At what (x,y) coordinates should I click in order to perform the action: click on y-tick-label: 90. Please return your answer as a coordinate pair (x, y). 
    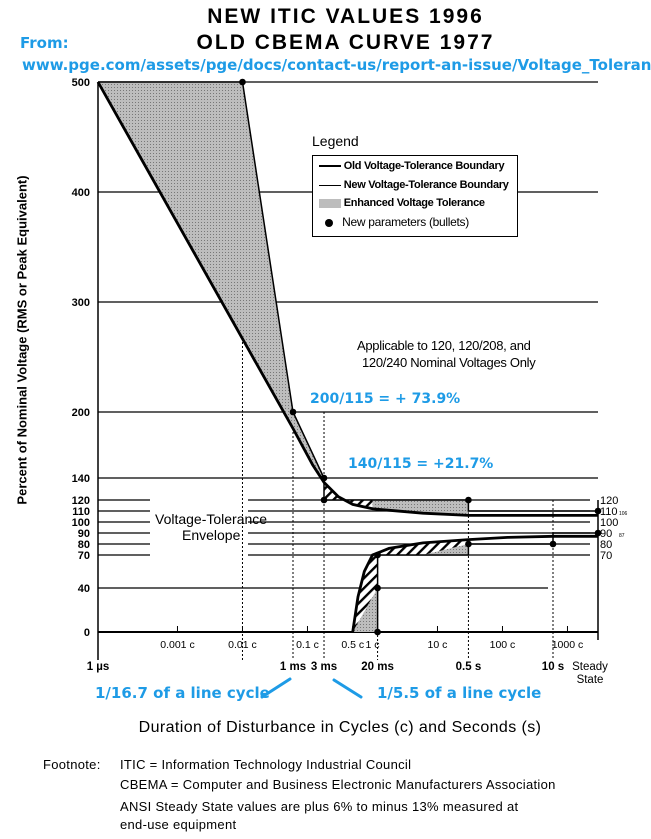
    Looking at the image, I should click on (84, 534).